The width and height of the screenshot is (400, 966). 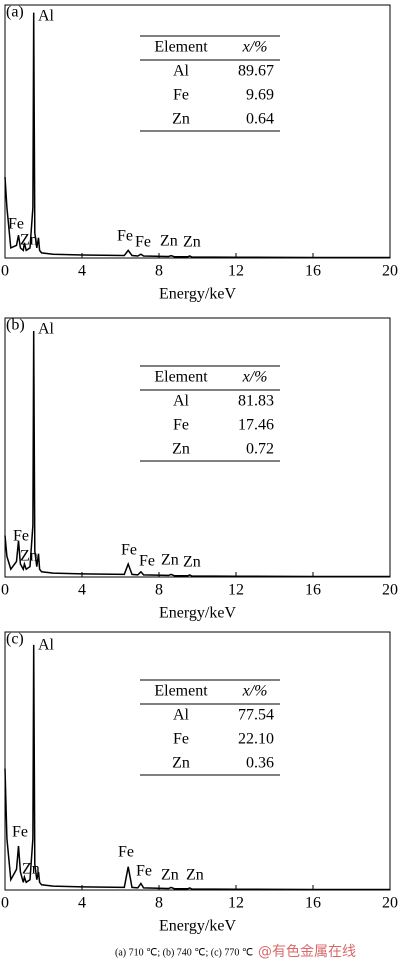 I want to click on table-cell: 9.69, so click(x=260, y=95).